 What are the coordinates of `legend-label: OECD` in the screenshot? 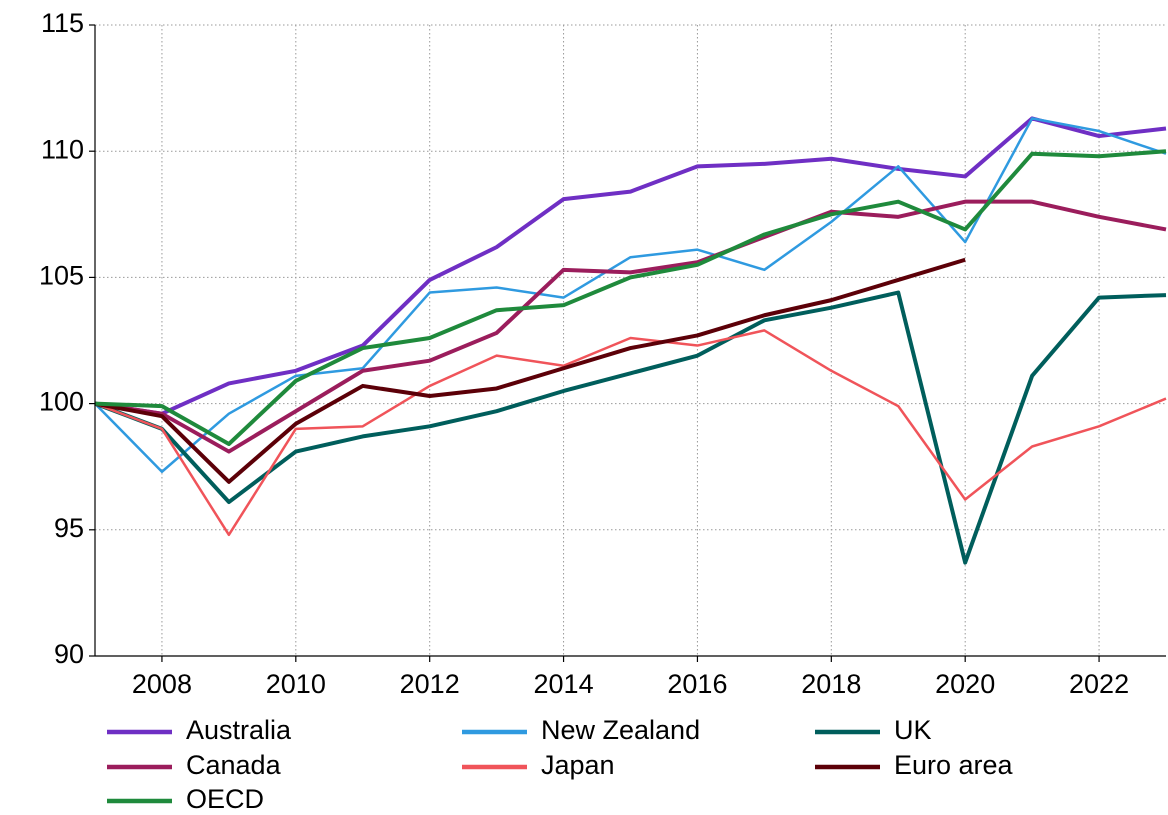 It's located at (225, 799).